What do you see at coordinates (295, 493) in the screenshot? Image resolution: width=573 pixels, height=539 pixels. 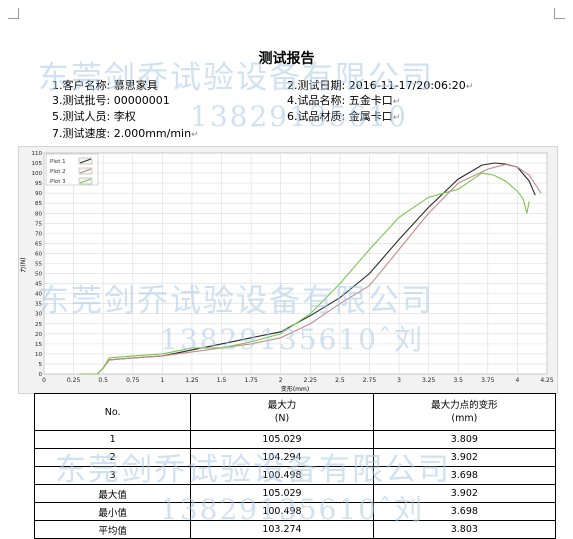 I see `table-row: 最大值 105.029 3.902` at bounding box center [295, 493].